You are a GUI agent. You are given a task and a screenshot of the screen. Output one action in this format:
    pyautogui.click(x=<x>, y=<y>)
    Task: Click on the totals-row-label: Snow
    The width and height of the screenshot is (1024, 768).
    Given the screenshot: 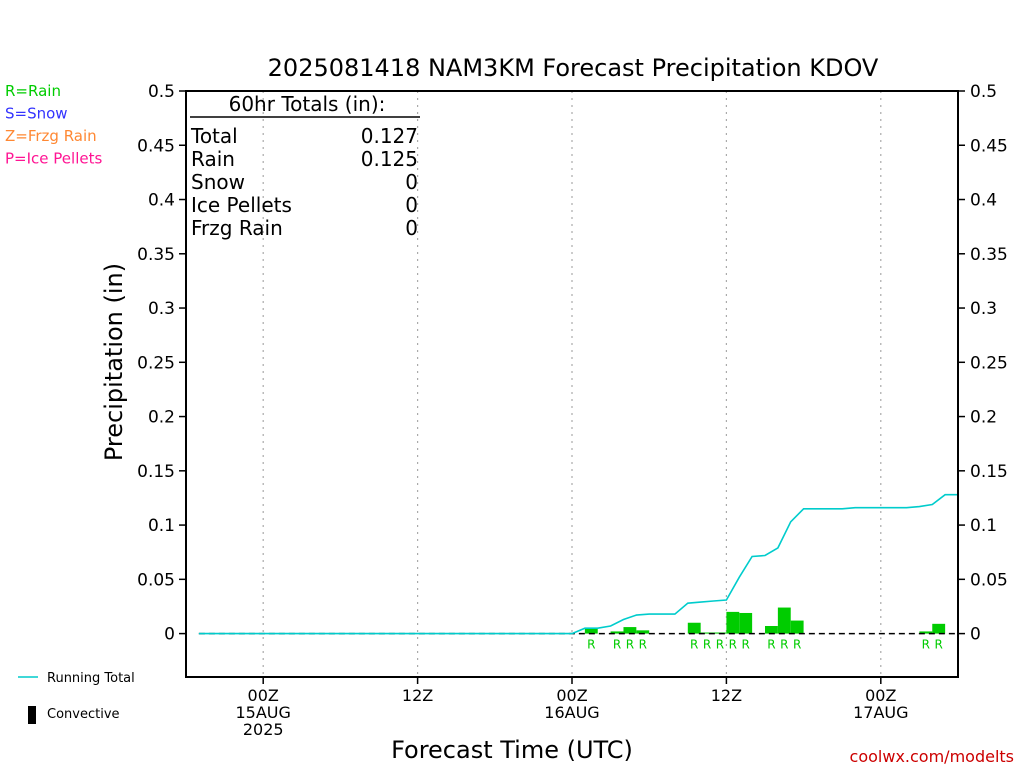 What is the action you would take?
    pyautogui.click(x=218, y=182)
    